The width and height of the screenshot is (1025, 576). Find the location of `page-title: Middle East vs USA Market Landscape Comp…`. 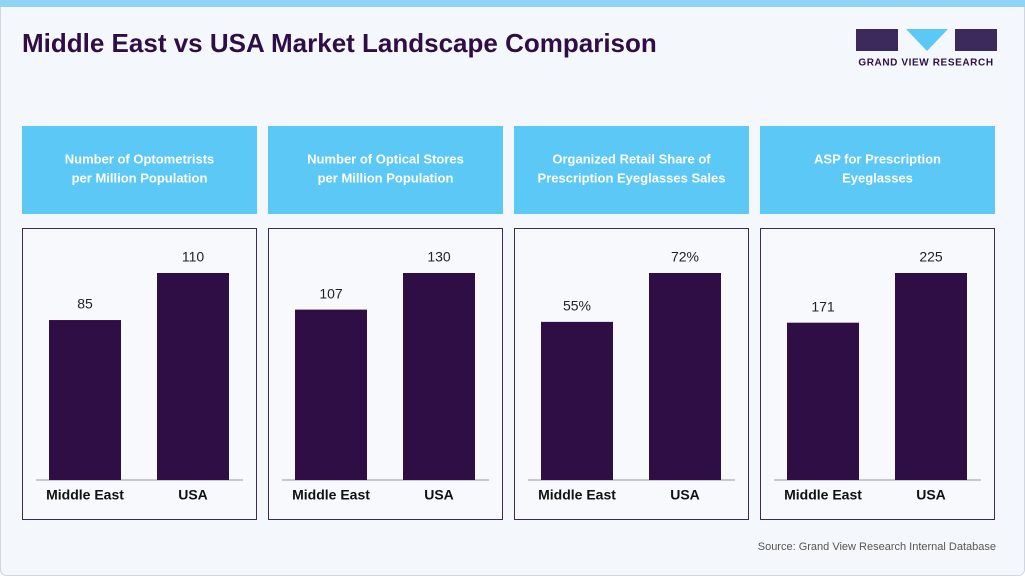

page-title: Middle East vs USA Market Landscape Comp… is located at coordinates (339, 43).